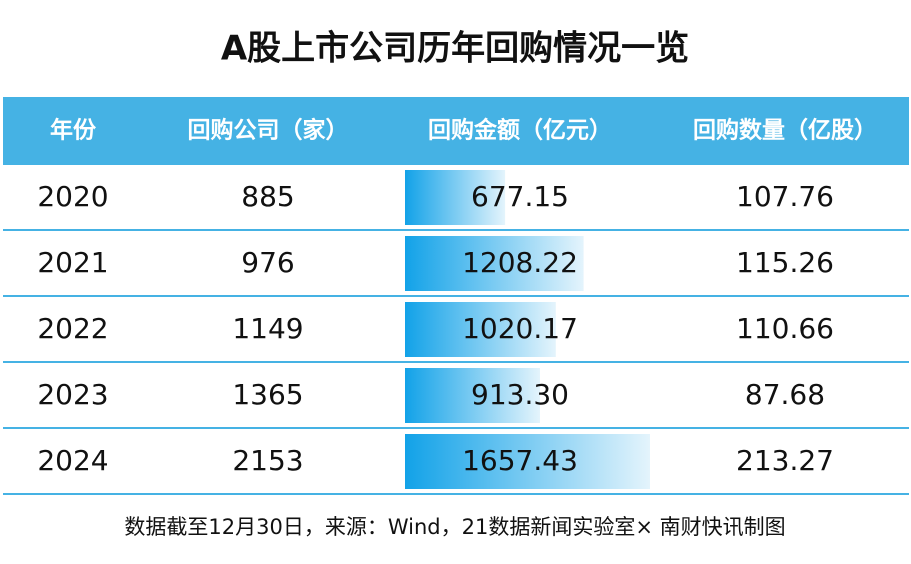 The height and width of the screenshot is (564, 911). What do you see at coordinates (520, 394) in the screenshot?
I see `cell: 913.30` at bounding box center [520, 394].